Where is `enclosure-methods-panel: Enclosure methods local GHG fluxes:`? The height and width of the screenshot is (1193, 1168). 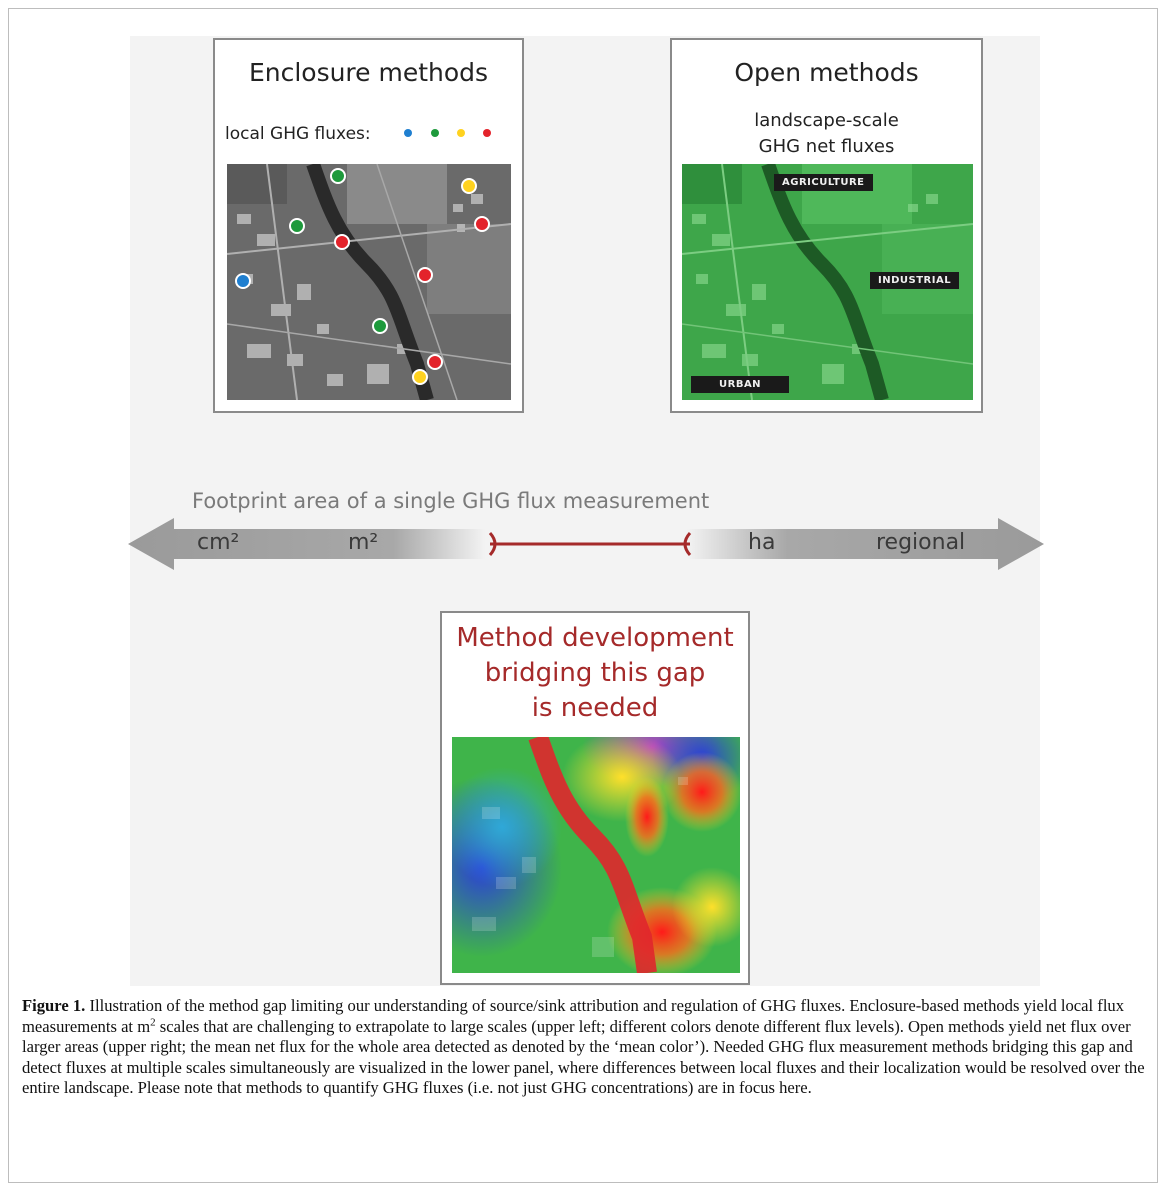 enclosure-methods-panel: Enclosure methods local GHG fluxes: is located at coordinates (368, 225).